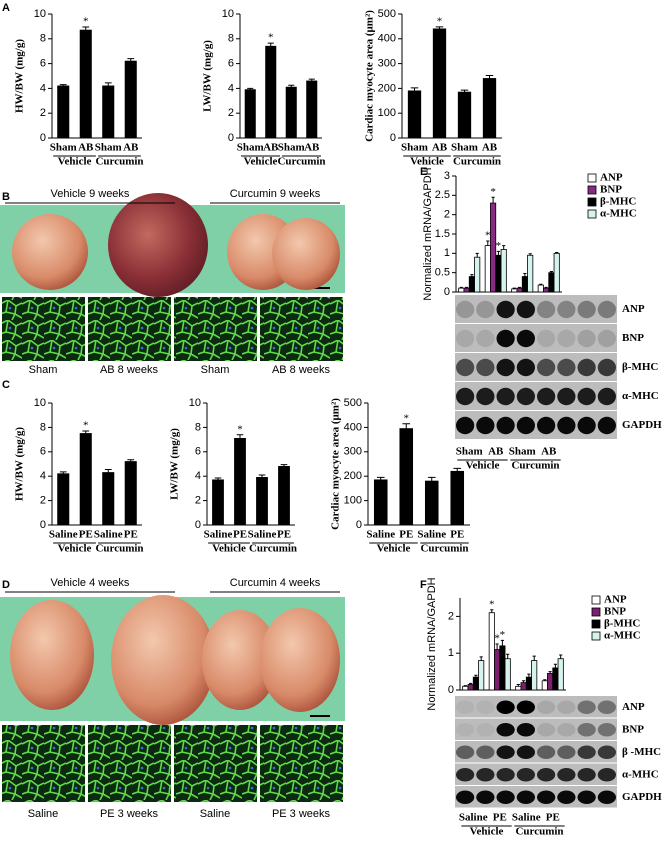 The height and width of the screenshot is (860, 664). What do you see at coordinates (6, 385) in the screenshot?
I see `panel-letter: C` at bounding box center [6, 385].